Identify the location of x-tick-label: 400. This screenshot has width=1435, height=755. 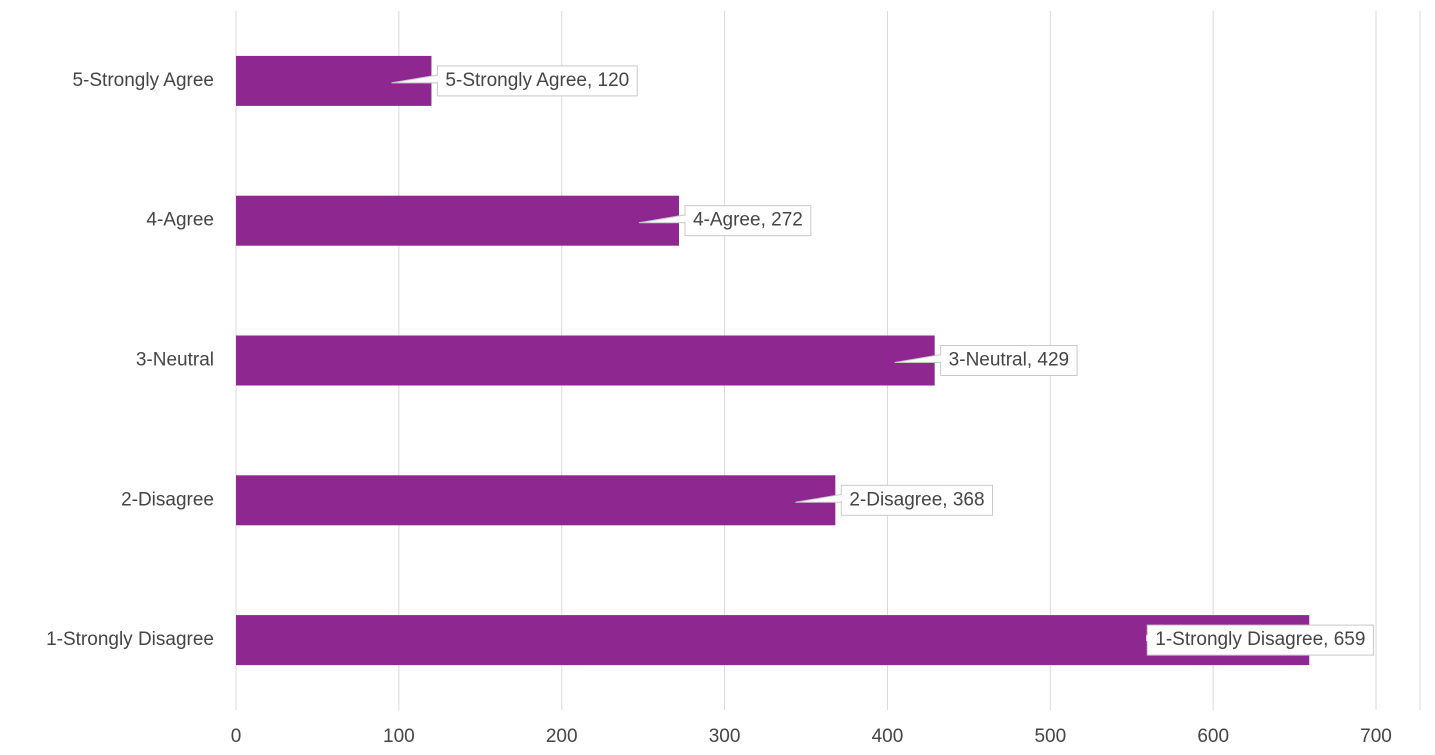
(888, 736).